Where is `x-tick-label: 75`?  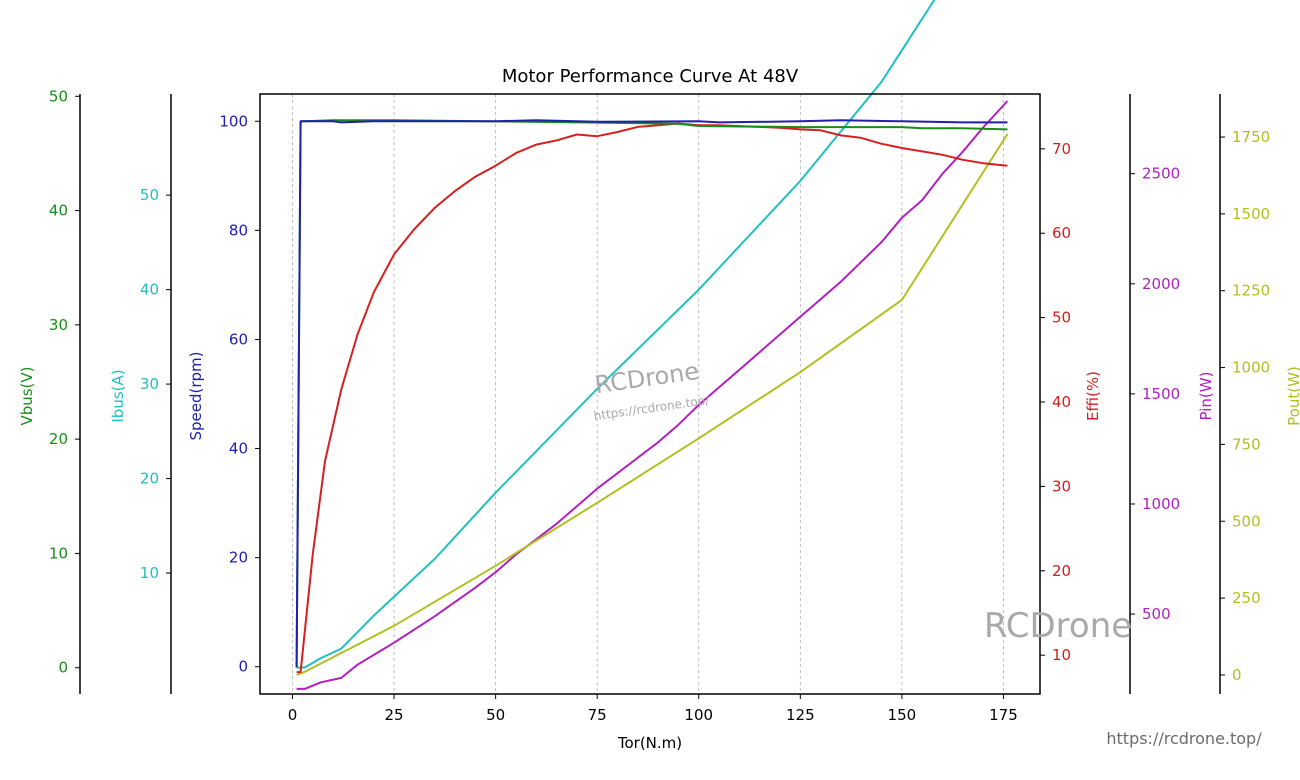
x-tick-label: 75 is located at coordinates (597, 715).